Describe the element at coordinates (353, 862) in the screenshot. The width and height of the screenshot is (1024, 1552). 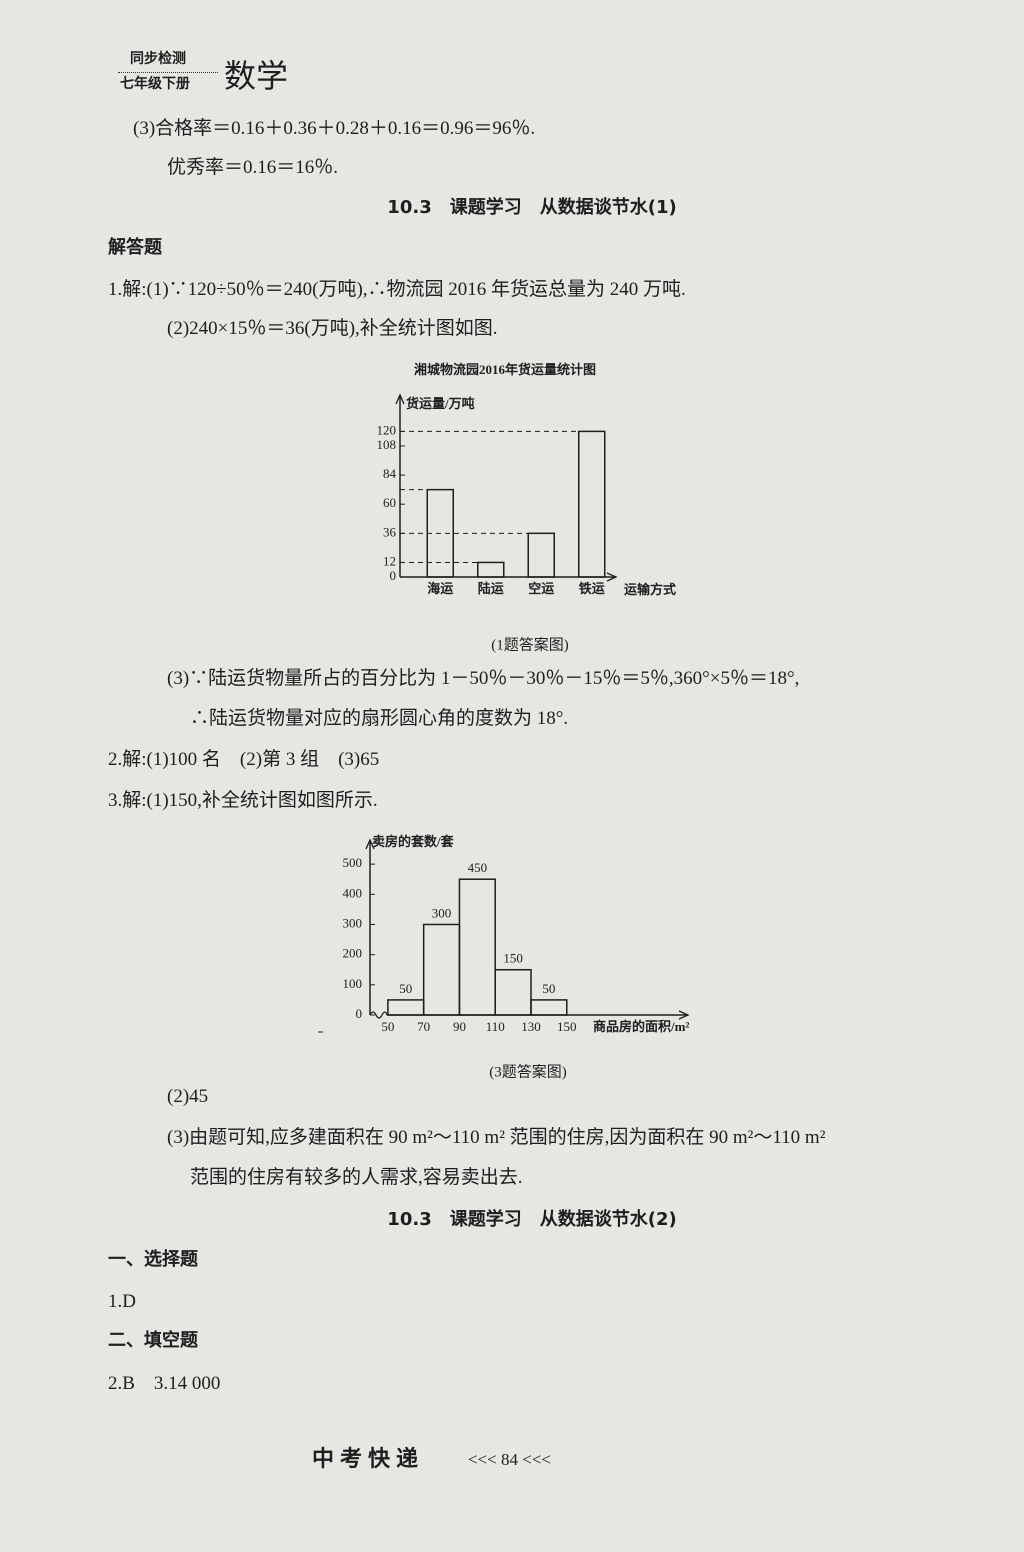
I see `y-tick-label: 500` at that location.